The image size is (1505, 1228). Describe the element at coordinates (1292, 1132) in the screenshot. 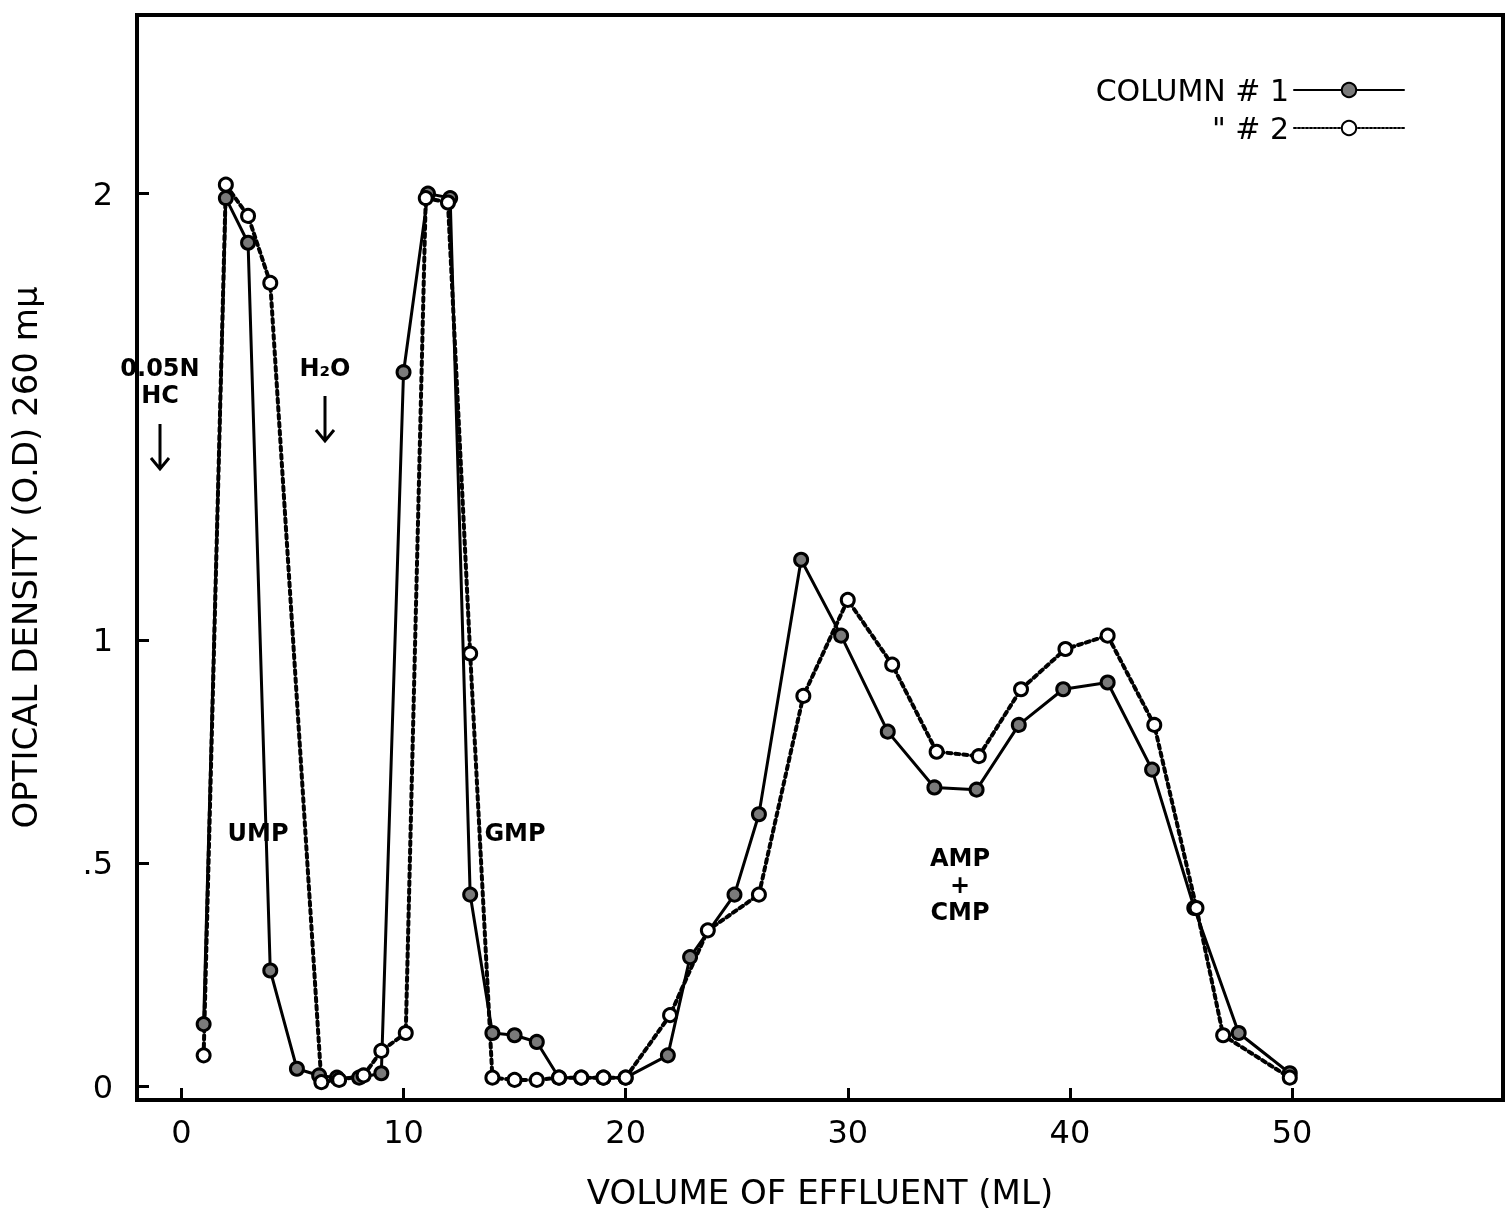

I see `x-tick-label: 50` at that location.